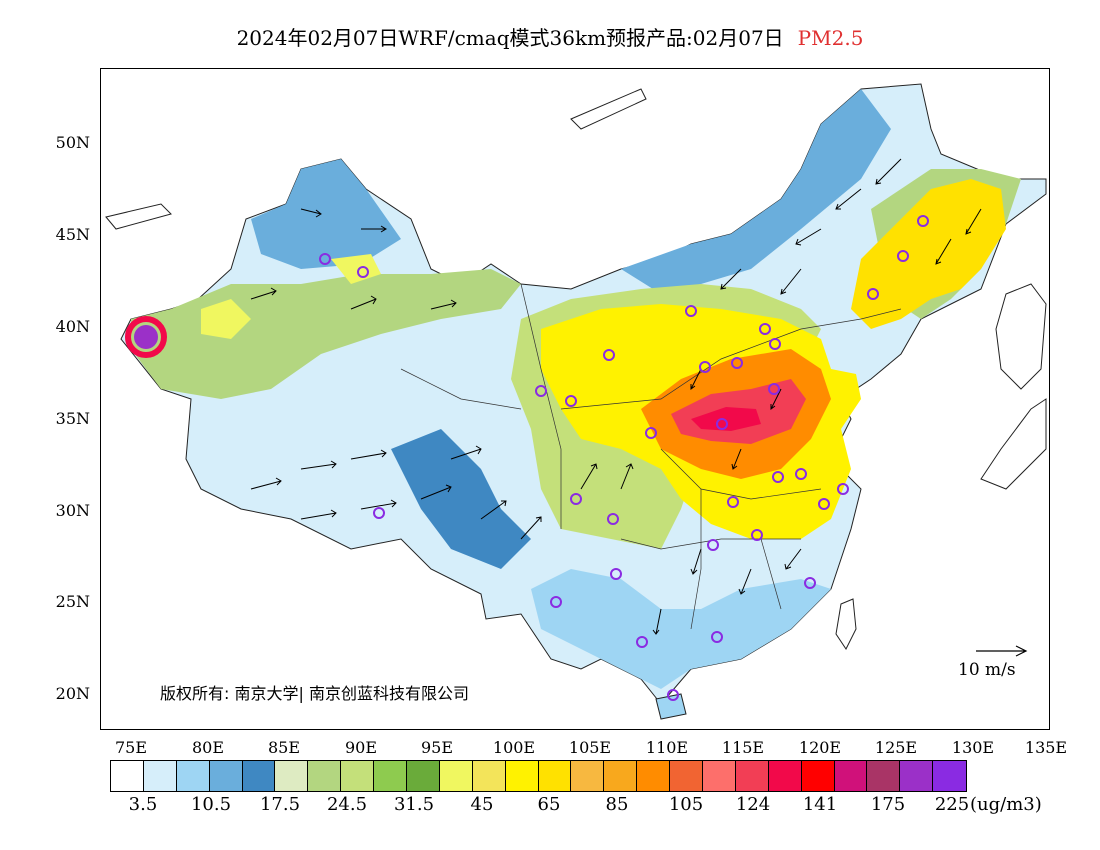 Image resolution: width=1100 pixels, height=850 pixels. Describe the element at coordinates (72, 601) in the screenshot. I see `lat-label-25n: 25N` at that location.